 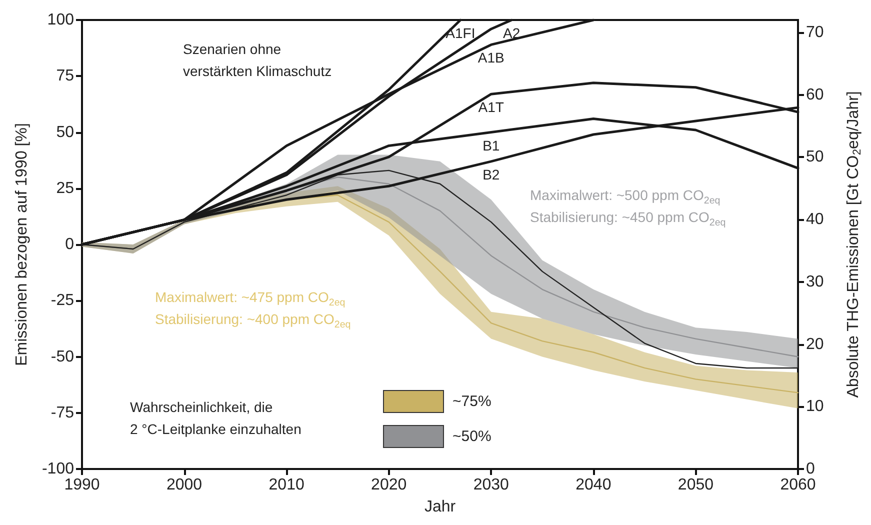 I want to click on y-tick-label: -100, so click(x=58, y=469).